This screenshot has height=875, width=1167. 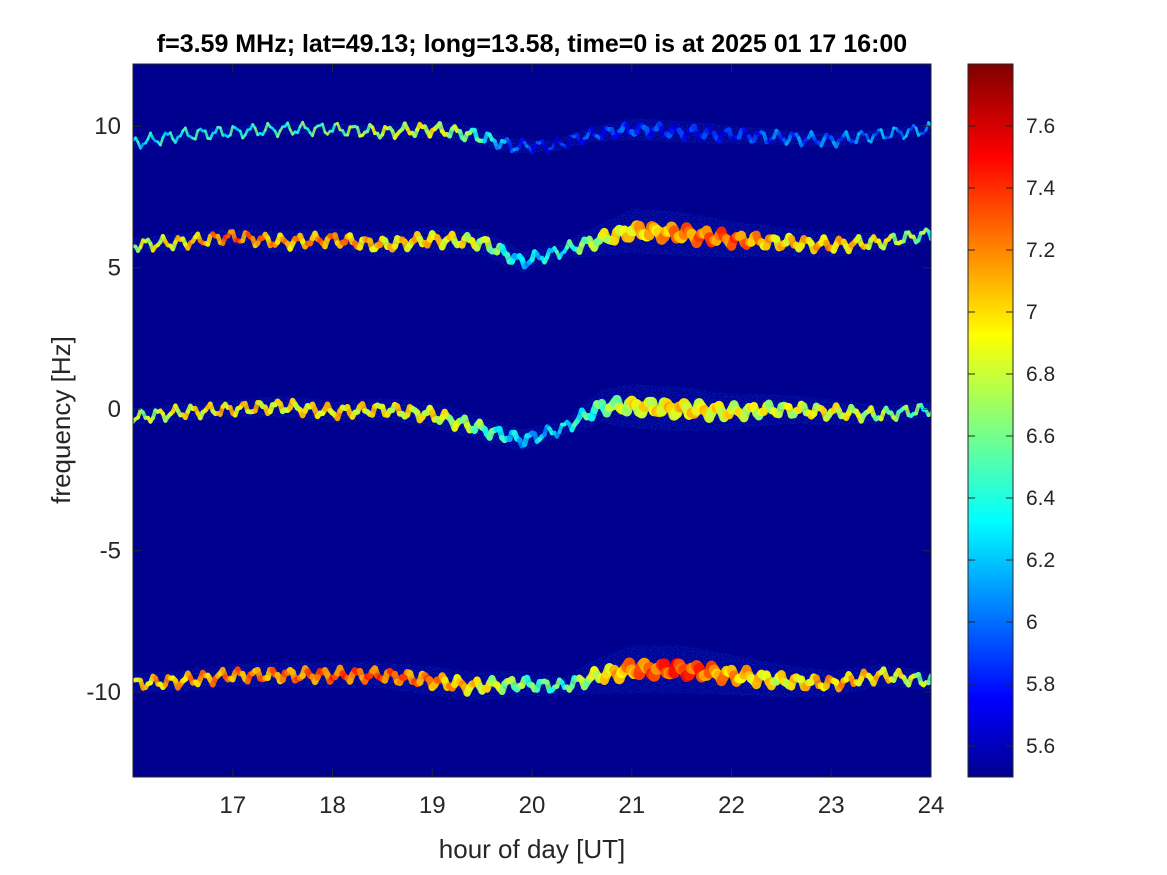 What do you see at coordinates (114, 409) in the screenshot?
I see `y-tick-label: 0` at bounding box center [114, 409].